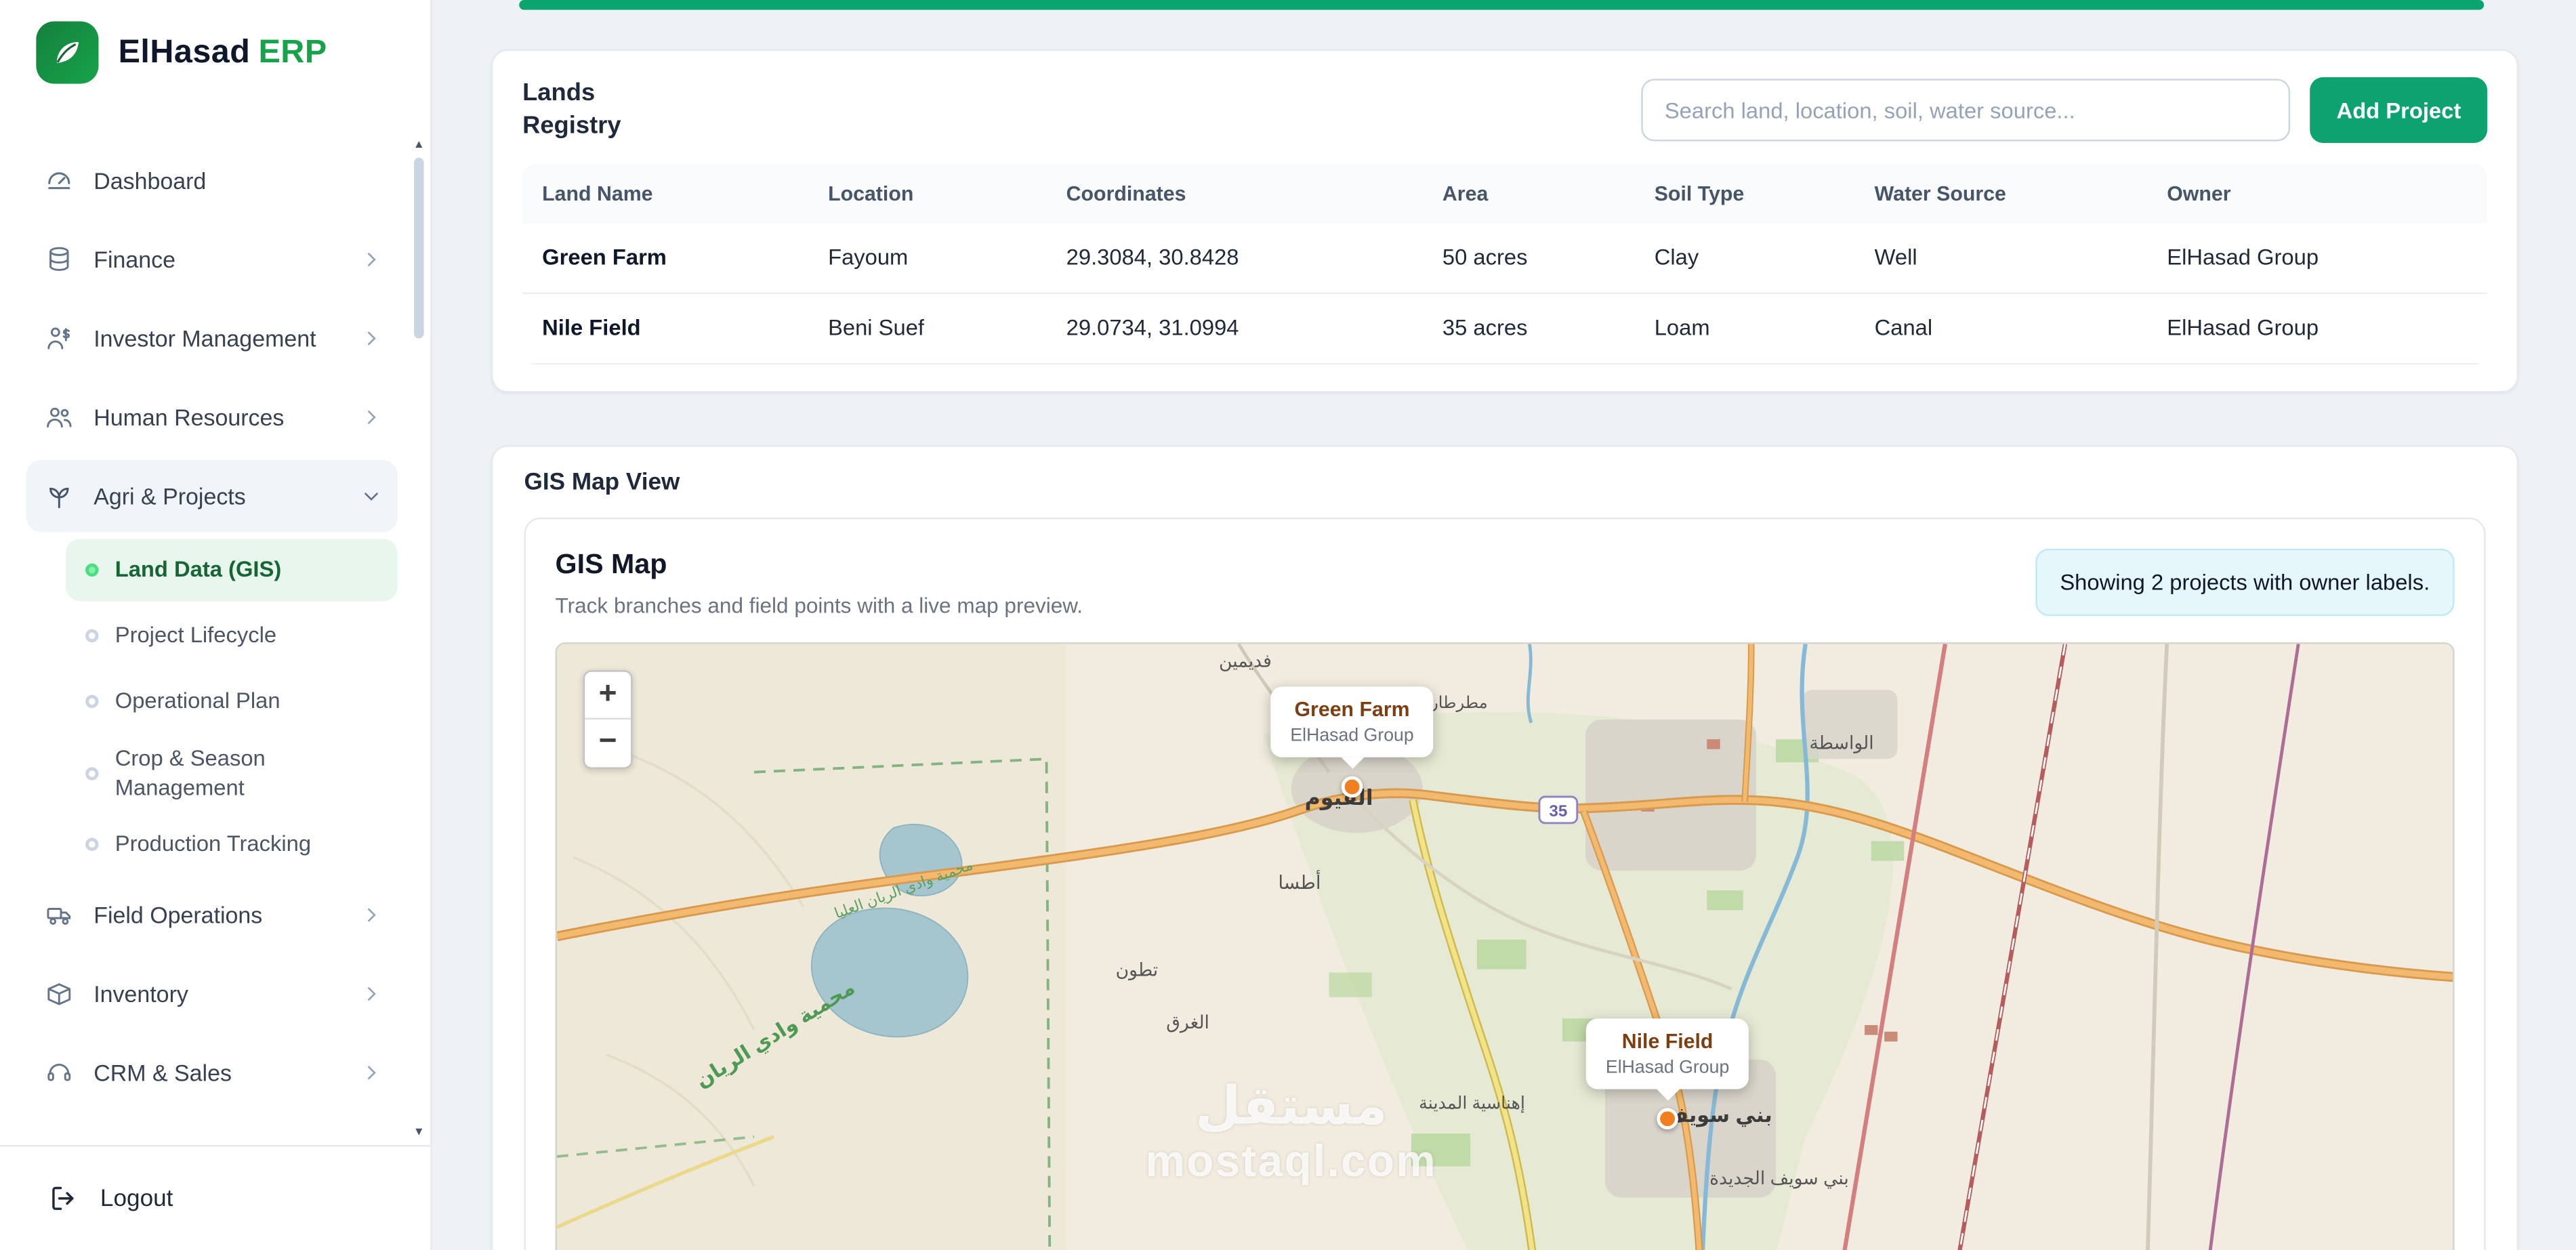  What do you see at coordinates (213, 844) in the screenshot?
I see `sidebar-subitem-label: Production Tracking` at bounding box center [213, 844].